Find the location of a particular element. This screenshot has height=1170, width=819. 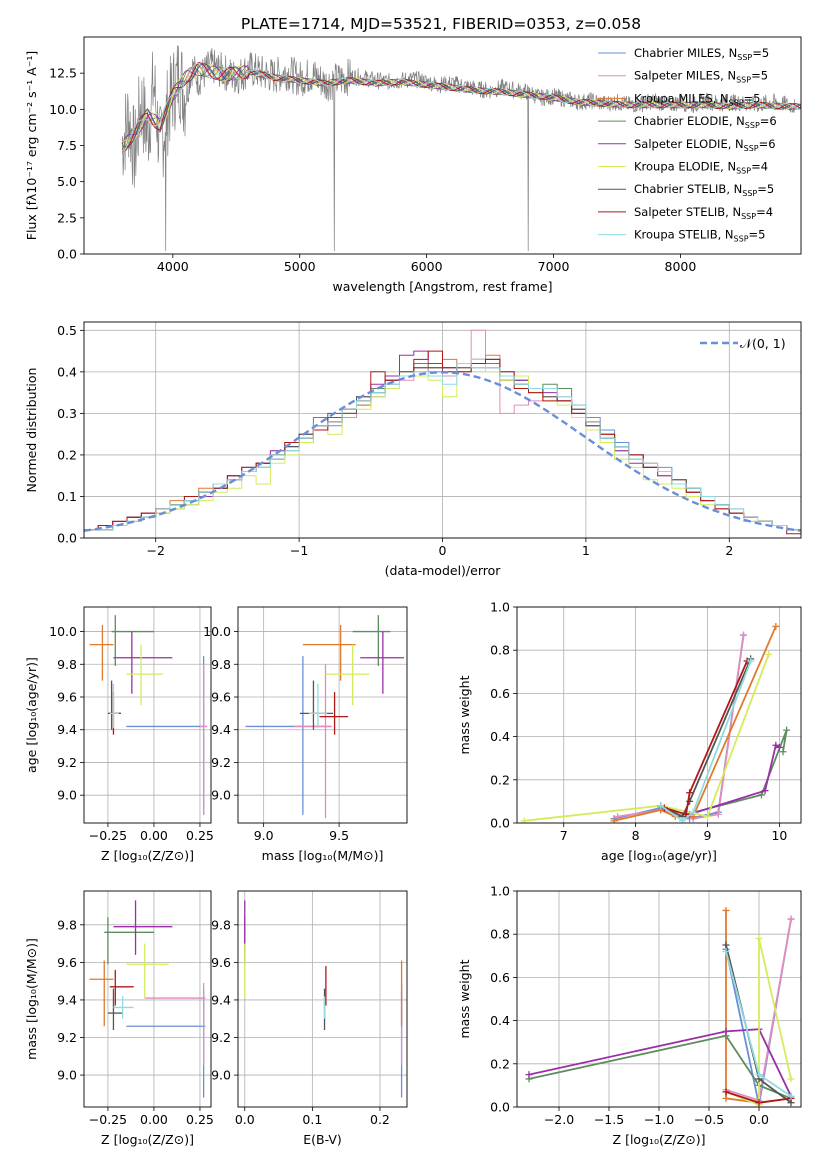

chart-legend: 𝒩(0, 1) is located at coordinates (743, 343).